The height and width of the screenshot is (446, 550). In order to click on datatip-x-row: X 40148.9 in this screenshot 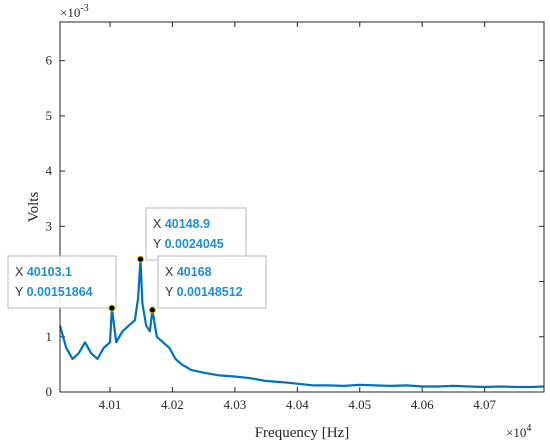, I will do `click(181, 224)`.